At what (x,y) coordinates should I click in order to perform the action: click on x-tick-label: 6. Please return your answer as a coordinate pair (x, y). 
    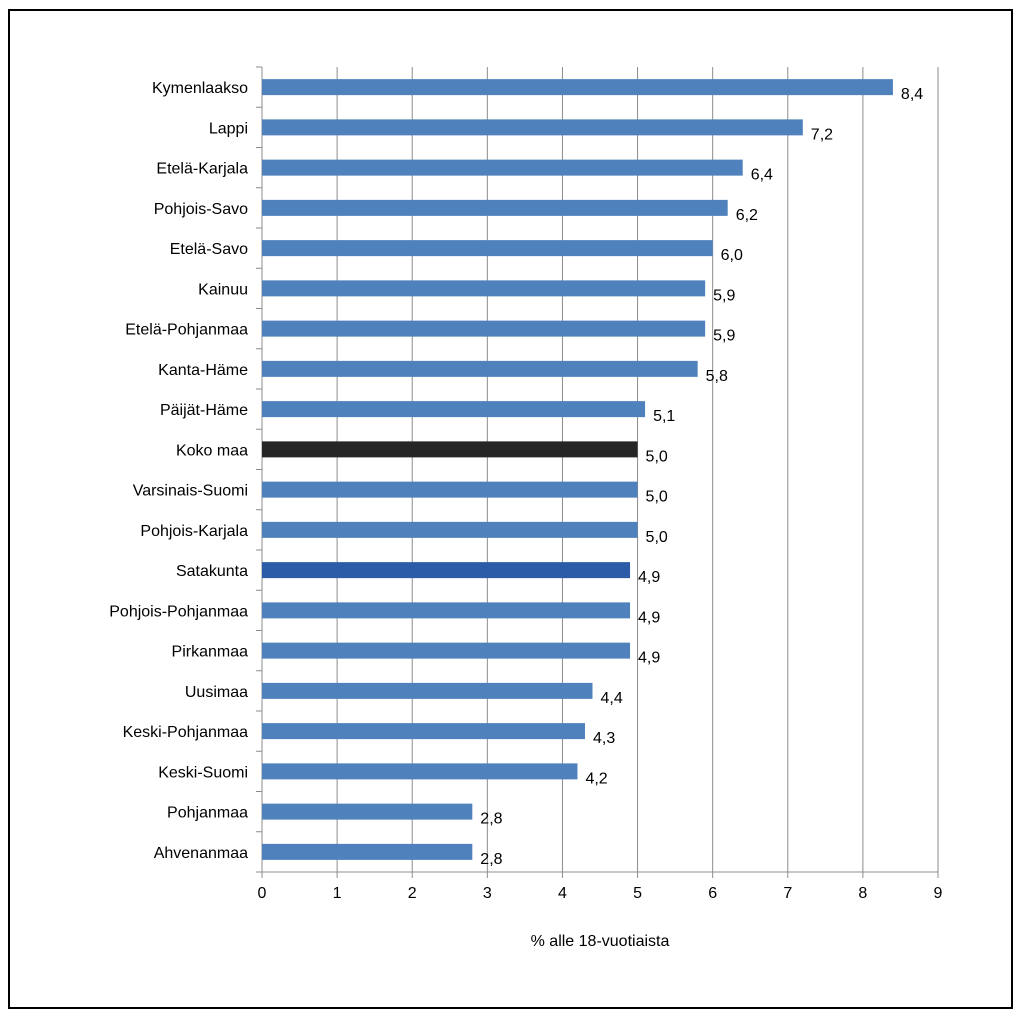
    Looking at the image, I should click on (712, 893).